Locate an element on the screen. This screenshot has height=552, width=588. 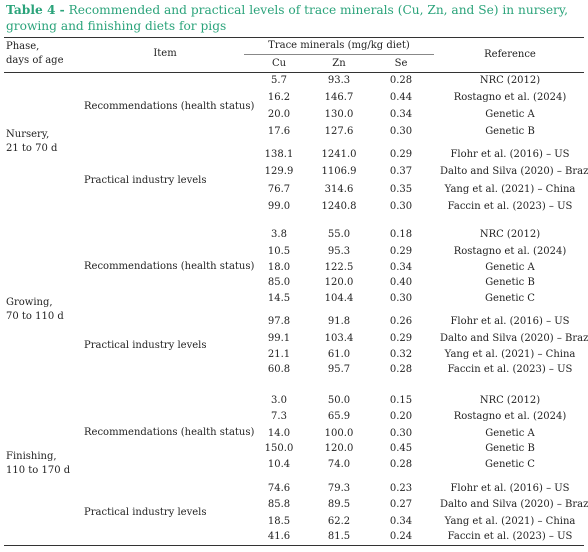
cell-cu: 5.7 is located at coordinates (279, 80).